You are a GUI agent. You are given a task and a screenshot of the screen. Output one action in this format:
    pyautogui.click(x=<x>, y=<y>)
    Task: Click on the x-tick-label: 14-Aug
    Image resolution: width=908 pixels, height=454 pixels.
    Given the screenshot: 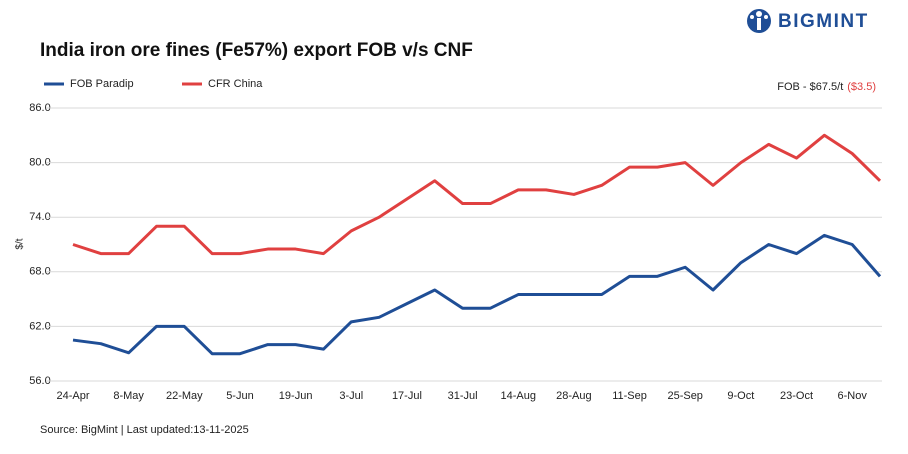 What is the action you would take?
    pyautogui.click(x=517, y=396)
    